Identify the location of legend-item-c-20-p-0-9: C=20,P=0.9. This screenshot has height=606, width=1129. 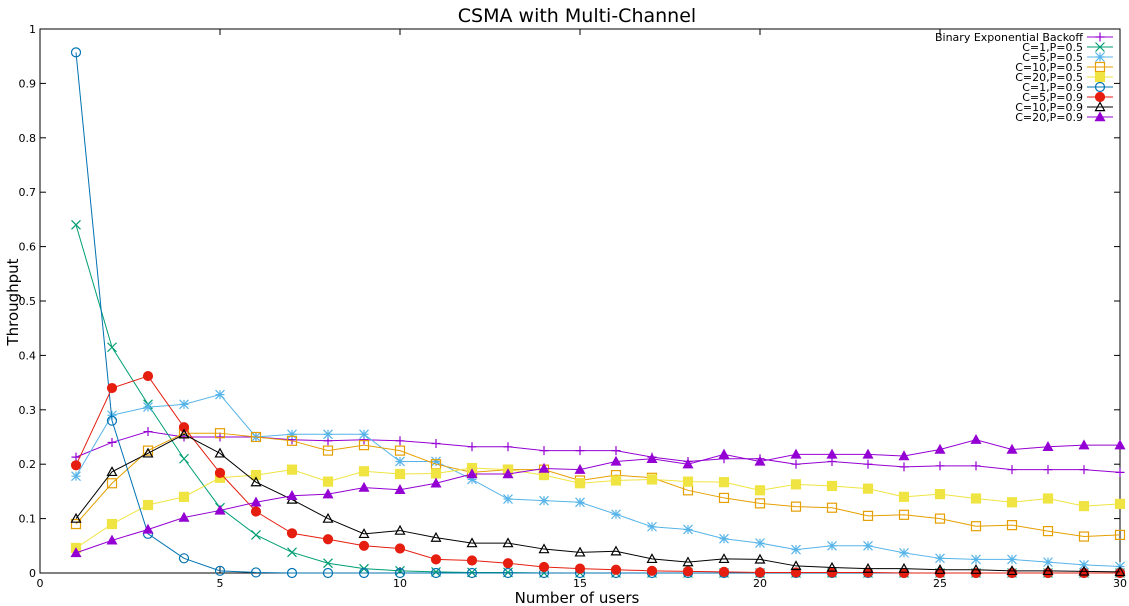
(1064, 117).